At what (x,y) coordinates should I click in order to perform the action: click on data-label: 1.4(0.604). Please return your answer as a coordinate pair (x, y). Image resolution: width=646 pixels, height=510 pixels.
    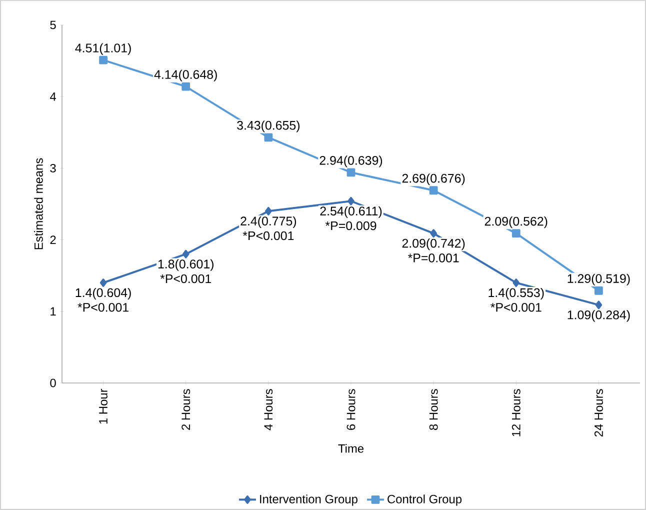
    Looking at the image, I should click on (103, 294).